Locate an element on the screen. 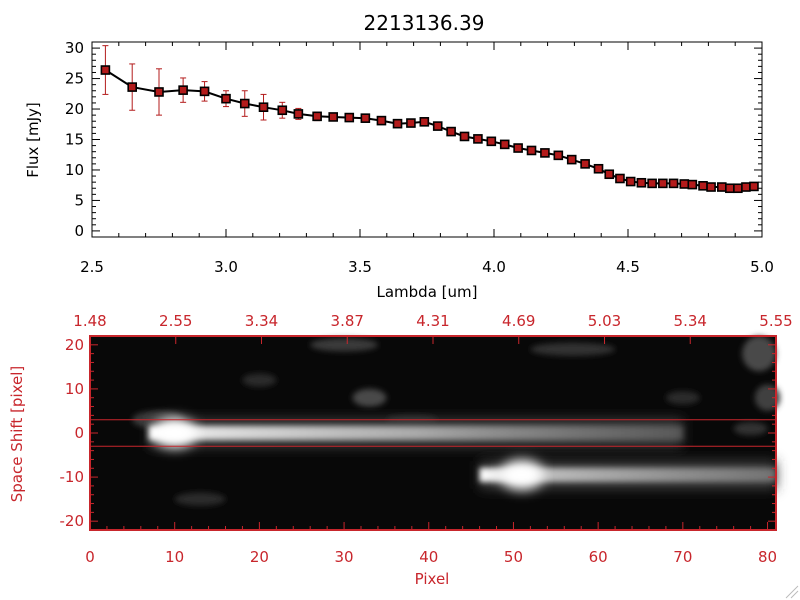 The height and width of the screenshot is (600, 800). extraction-window is located at coordinates (433, 433).